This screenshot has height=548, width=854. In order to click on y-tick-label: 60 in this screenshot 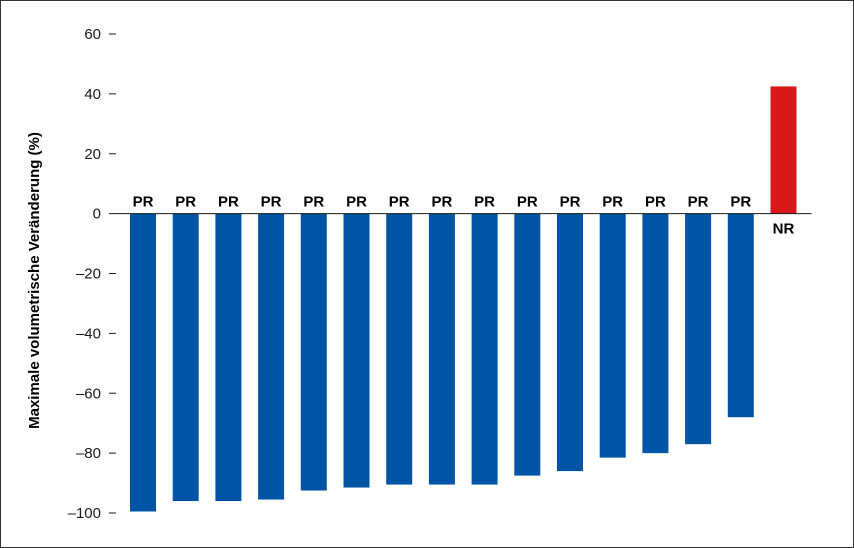, I will do `click(92, 34)`.